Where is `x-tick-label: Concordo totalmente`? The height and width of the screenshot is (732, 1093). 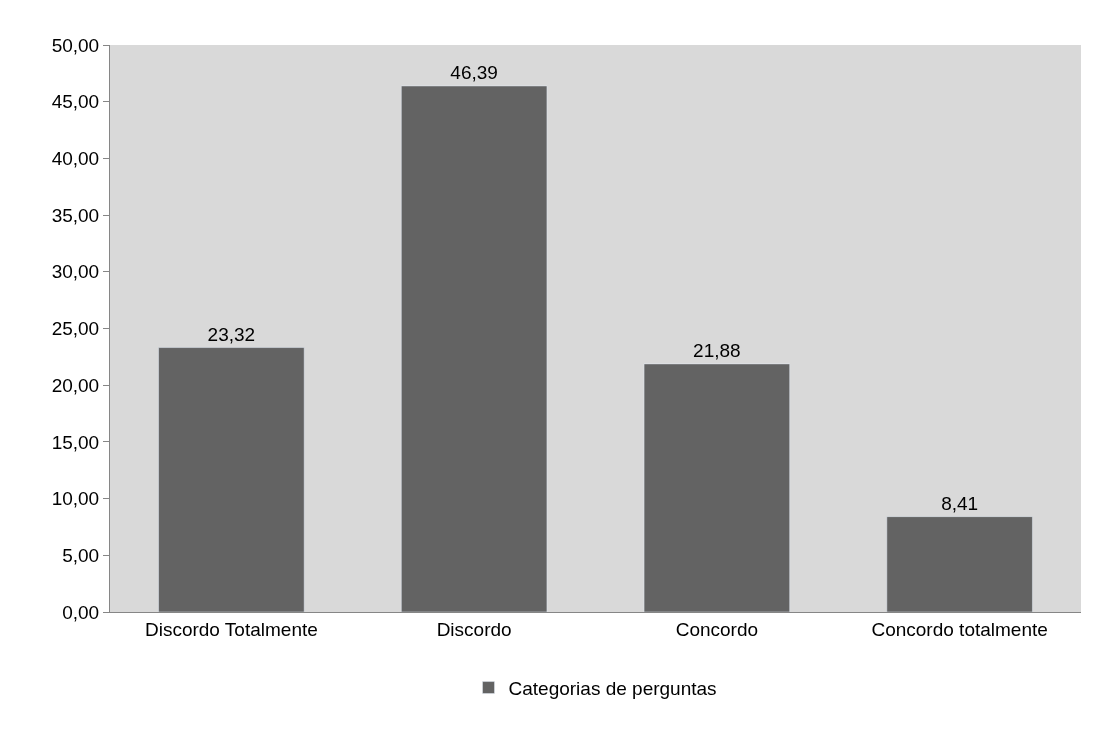
x-tick-label: Concordo totalmente is located at coordinates (959, 629).